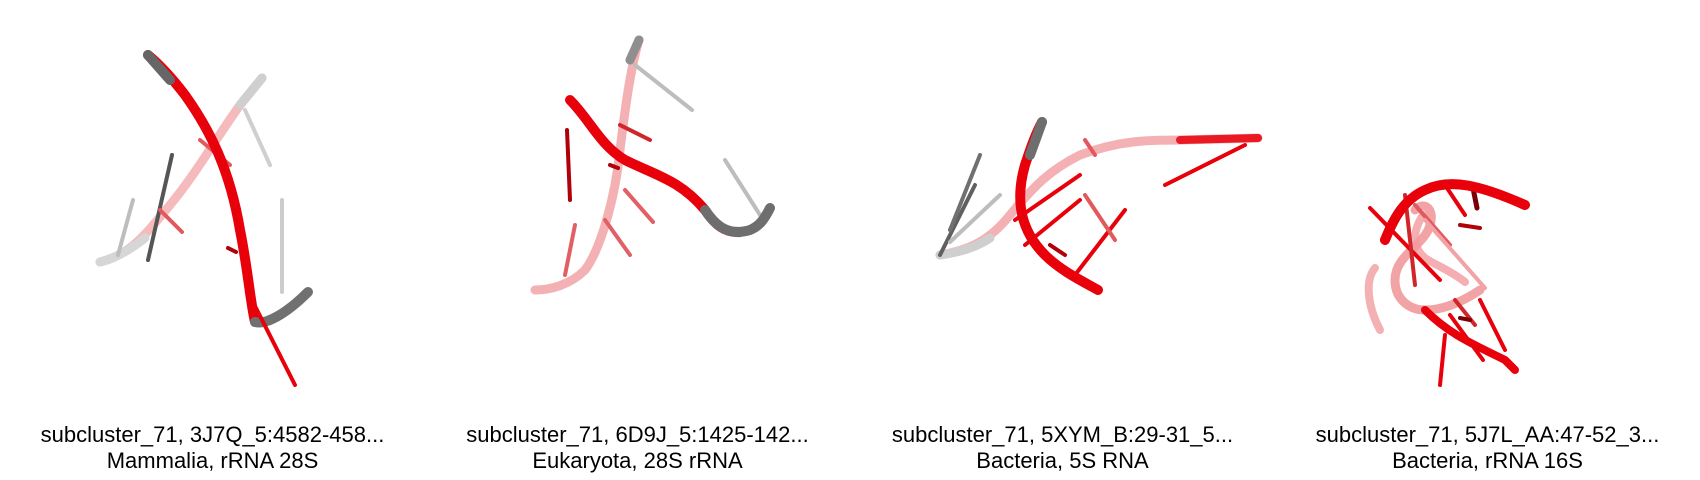  Describe the element at coordinates (212, 460) in the screenshot. I see `panel-subtitle: Mammalia, rRNA 28S` at that location.